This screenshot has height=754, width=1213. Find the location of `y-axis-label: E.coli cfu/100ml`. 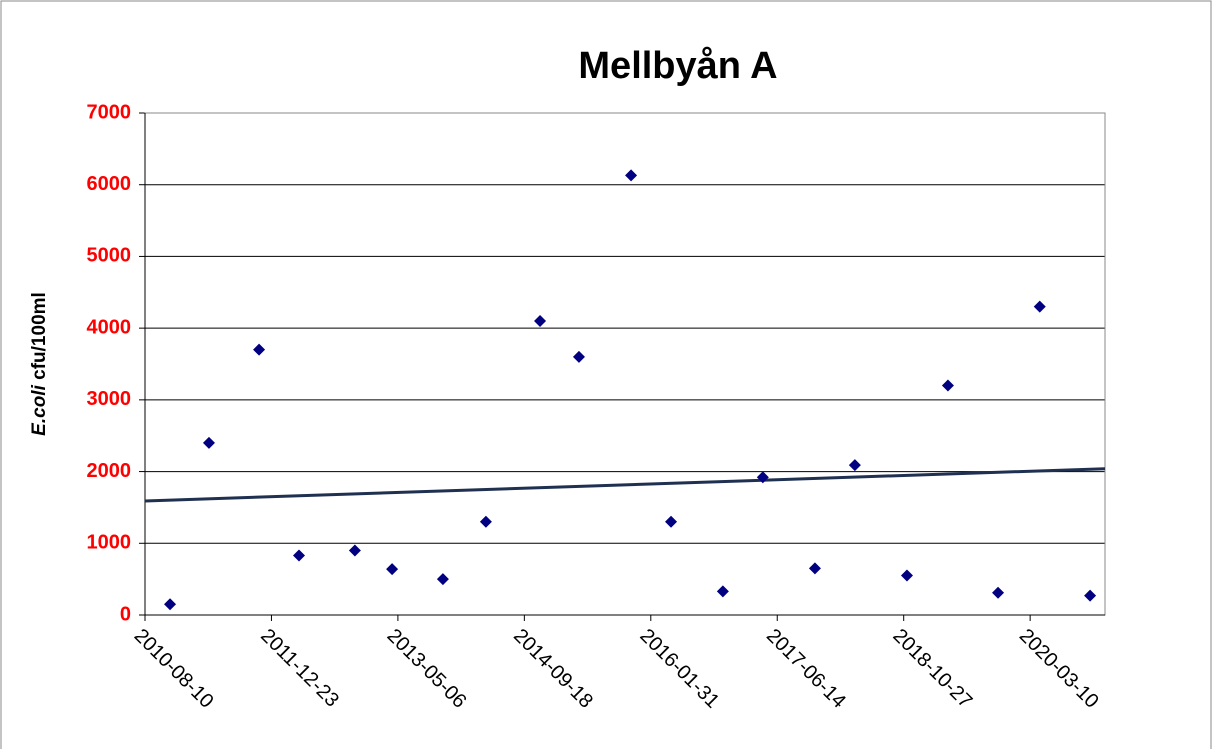

y-axis-label: E.coli cfu/100ml is located at coordinates (39, 364).